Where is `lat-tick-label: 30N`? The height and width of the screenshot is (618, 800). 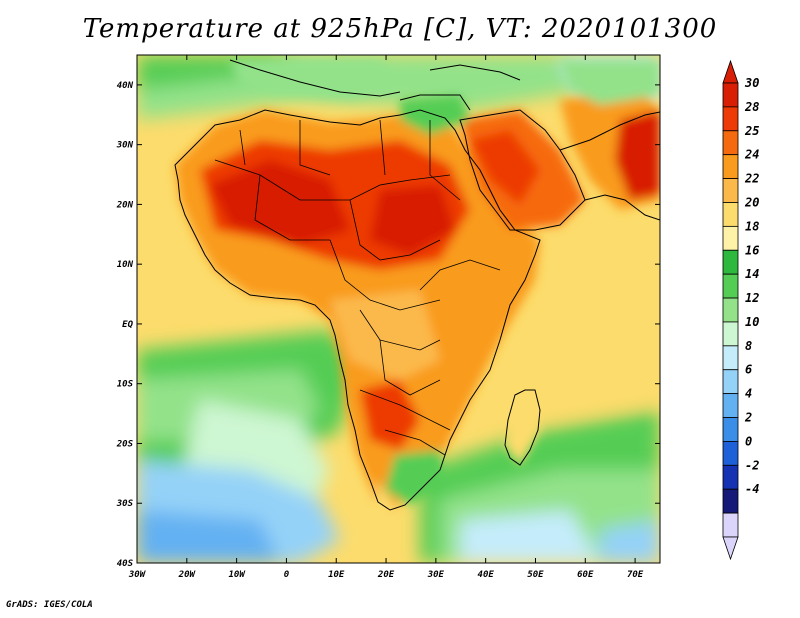 lat-tick-label: 30N is located at coordinates (125, 146).